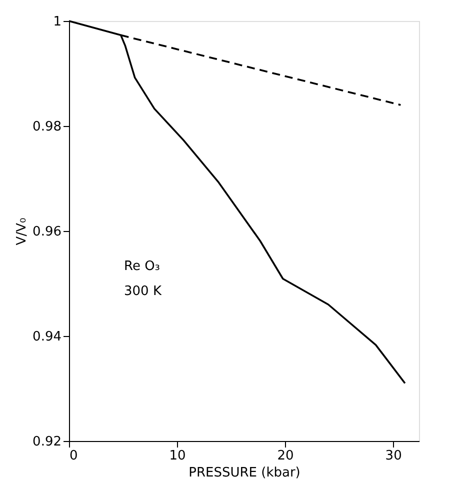 The height and width of the screenshot is (499, 473). Describe the element at coordinates (393, 456) in the screenshot. I see `x-tick-label: 30` at that location.